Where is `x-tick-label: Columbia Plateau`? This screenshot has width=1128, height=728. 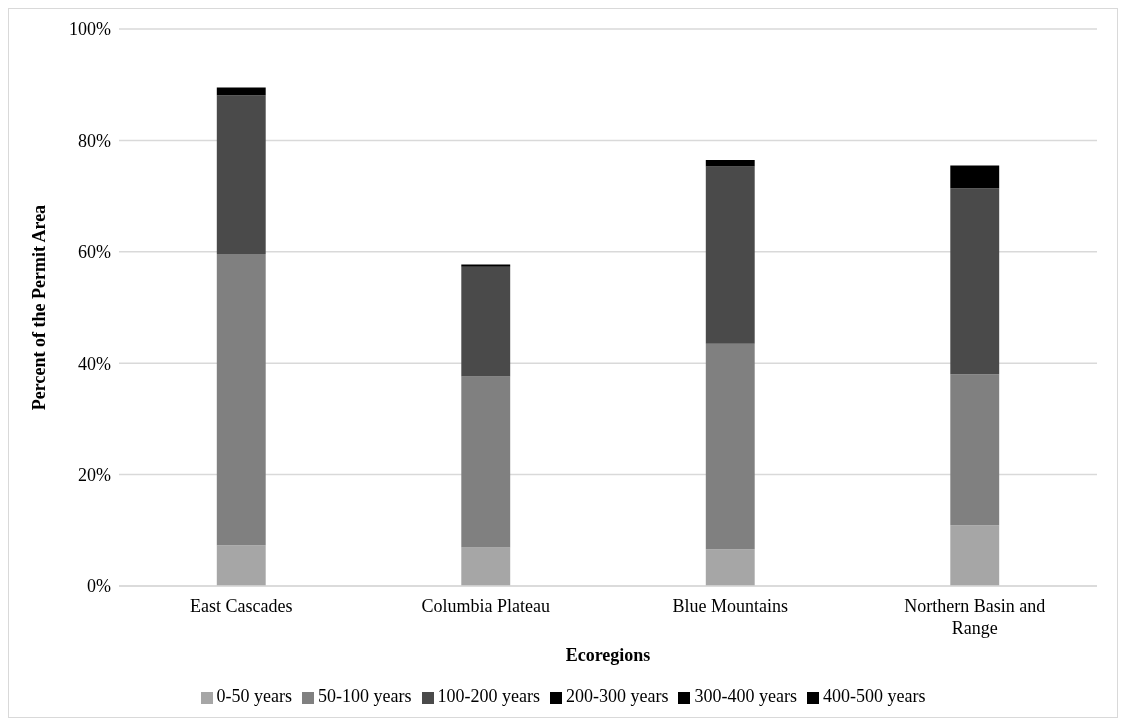 x-tick-label: Columbia Plateau is located at coordinates (485, 606).